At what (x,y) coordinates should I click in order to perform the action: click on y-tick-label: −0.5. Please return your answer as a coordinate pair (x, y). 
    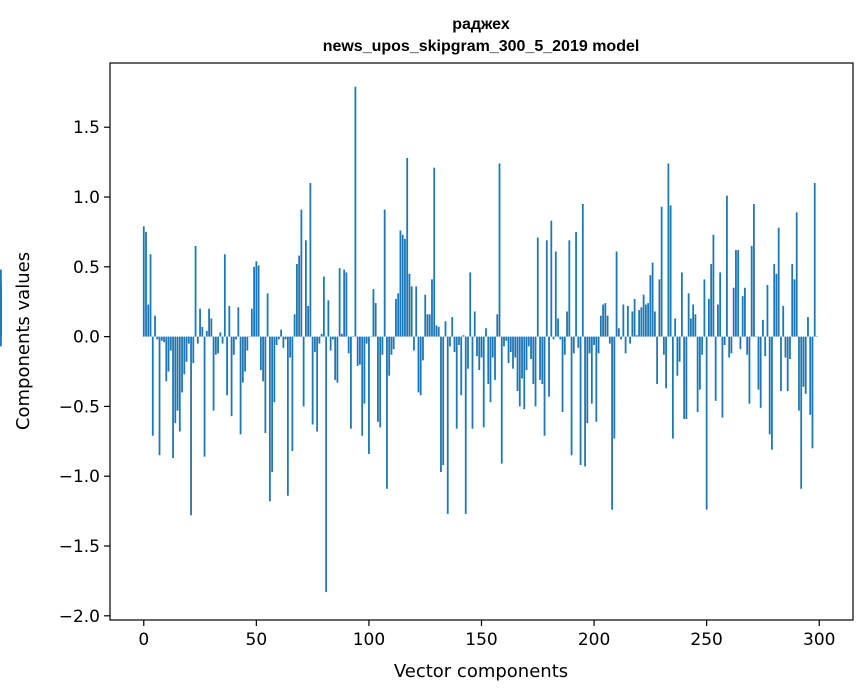
    Looking at the image, I should click on (79, 407).